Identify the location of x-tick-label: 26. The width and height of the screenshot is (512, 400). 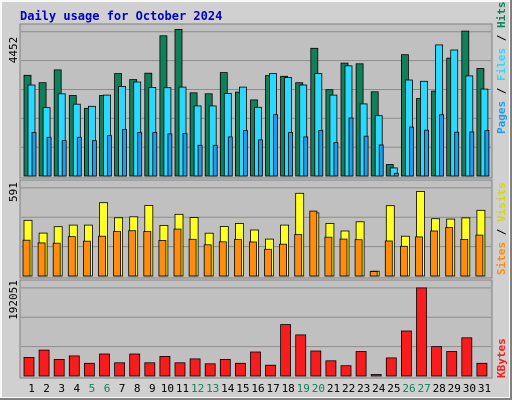
(408, 388).